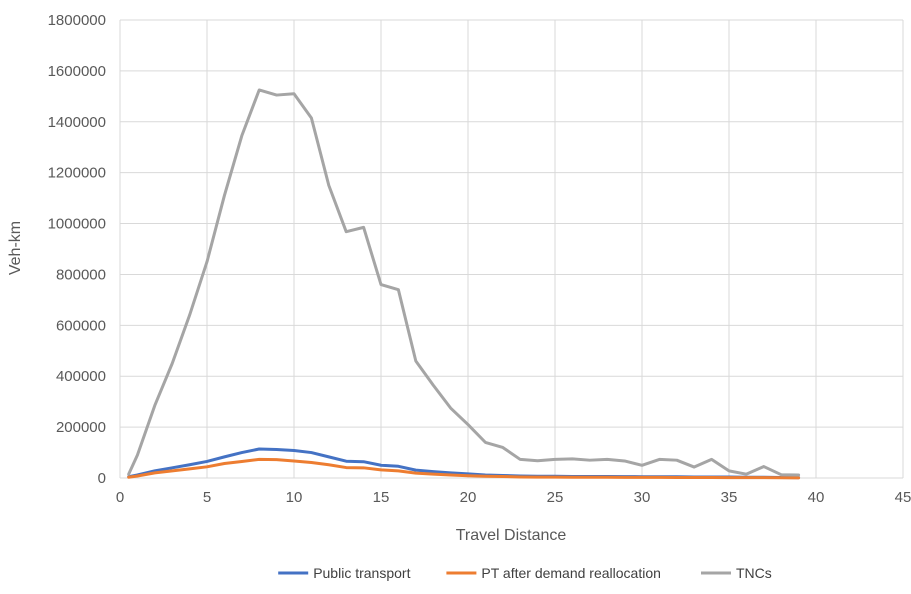 This screenshot has height=594, width=911. Describe the element at coordinates (15, 248) in the screenshot. I see `y-axis-title: Veh-km` at that location.